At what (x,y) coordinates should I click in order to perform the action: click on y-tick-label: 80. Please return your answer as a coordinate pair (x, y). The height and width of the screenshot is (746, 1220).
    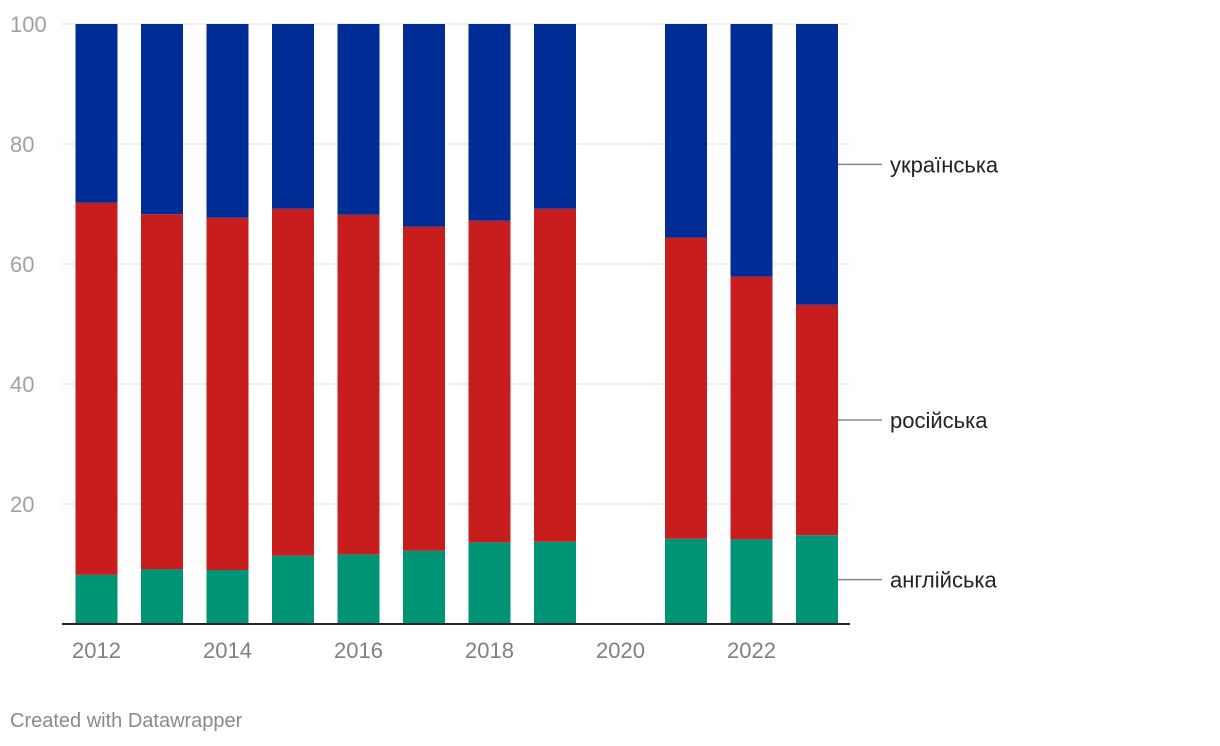
    Looking at the image, I should click on (22, 144).